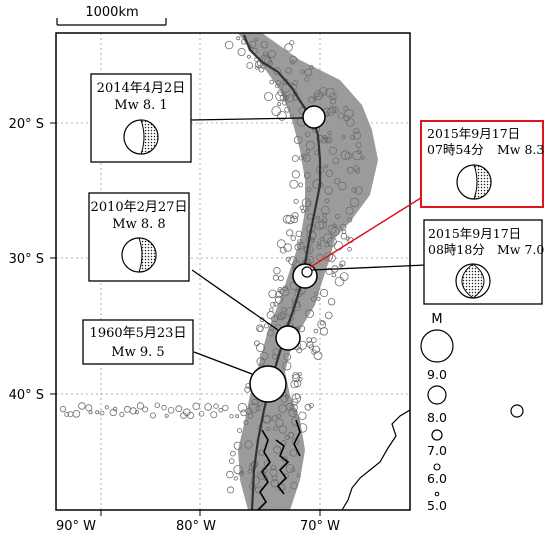 The height and width of the screenshot is (536, 550). I want to click on y-tick-label: 30° S, so click(26, 259).